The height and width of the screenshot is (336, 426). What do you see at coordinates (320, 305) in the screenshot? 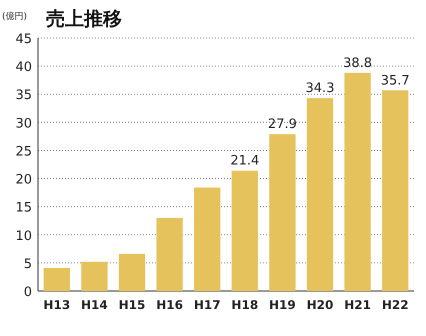
I see `x-tick-label: H20` at bounding box center [320, 305].